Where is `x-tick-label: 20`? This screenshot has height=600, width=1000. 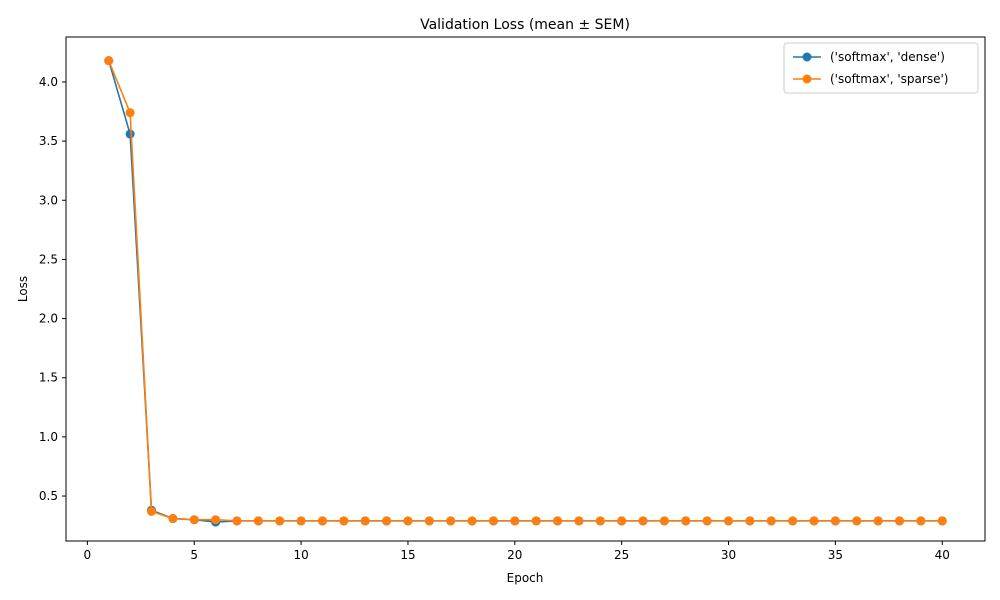 x-tick-label: 20 is located at coordinates (514, 555).